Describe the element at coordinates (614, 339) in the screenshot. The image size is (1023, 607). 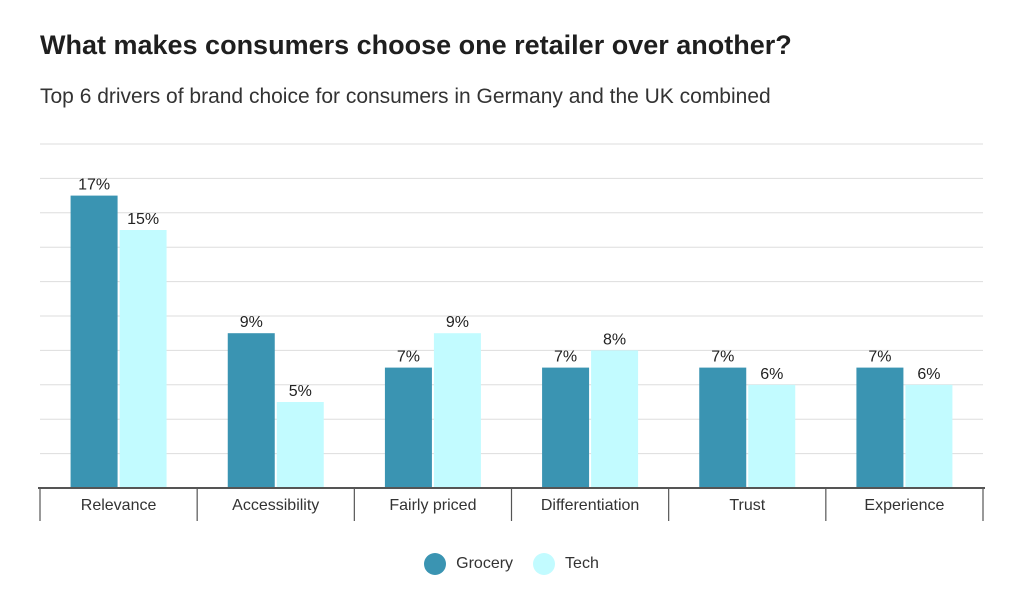
I see `bar-value-label: 8%` at that location.